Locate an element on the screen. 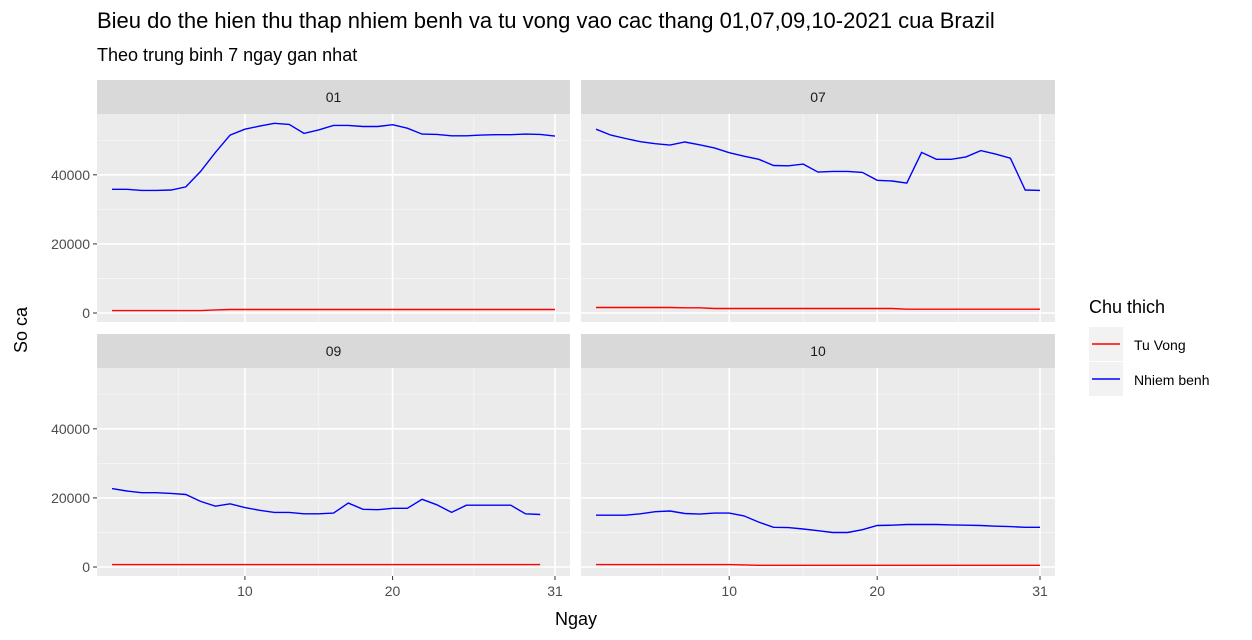 This screenshot has width=1252, height=640. legend-title: Chu thich is located at coordinates (1127, 307).